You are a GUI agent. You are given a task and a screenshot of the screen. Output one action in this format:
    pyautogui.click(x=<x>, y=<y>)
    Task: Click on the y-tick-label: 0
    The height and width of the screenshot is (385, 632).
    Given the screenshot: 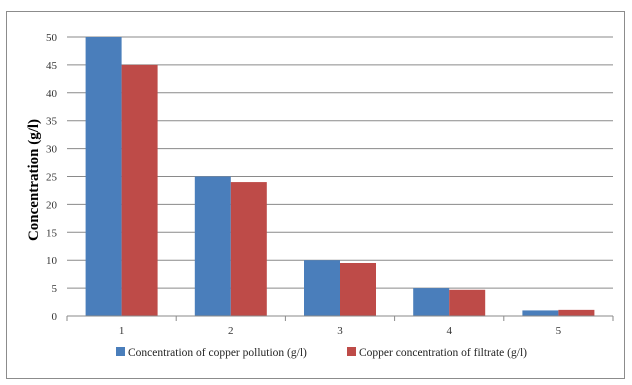 What is the action you would take?
    pyautogui.click(x=55, y=317)
    